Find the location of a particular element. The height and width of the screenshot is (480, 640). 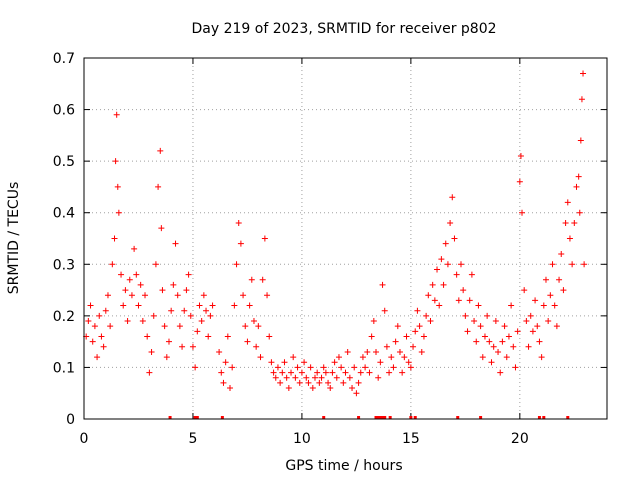

y-tick-label: 0.3 is located at coordinates (64, 265).